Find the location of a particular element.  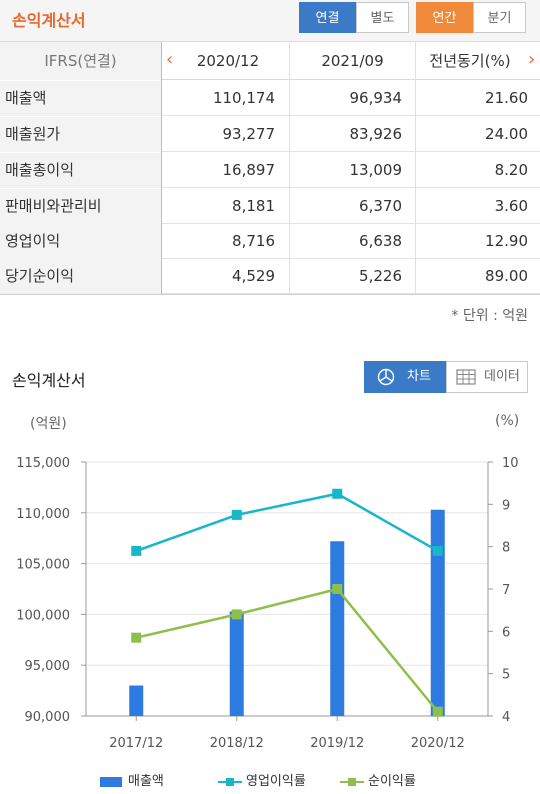

row-label: 매출총이익 is located at coordinates (80, 170).